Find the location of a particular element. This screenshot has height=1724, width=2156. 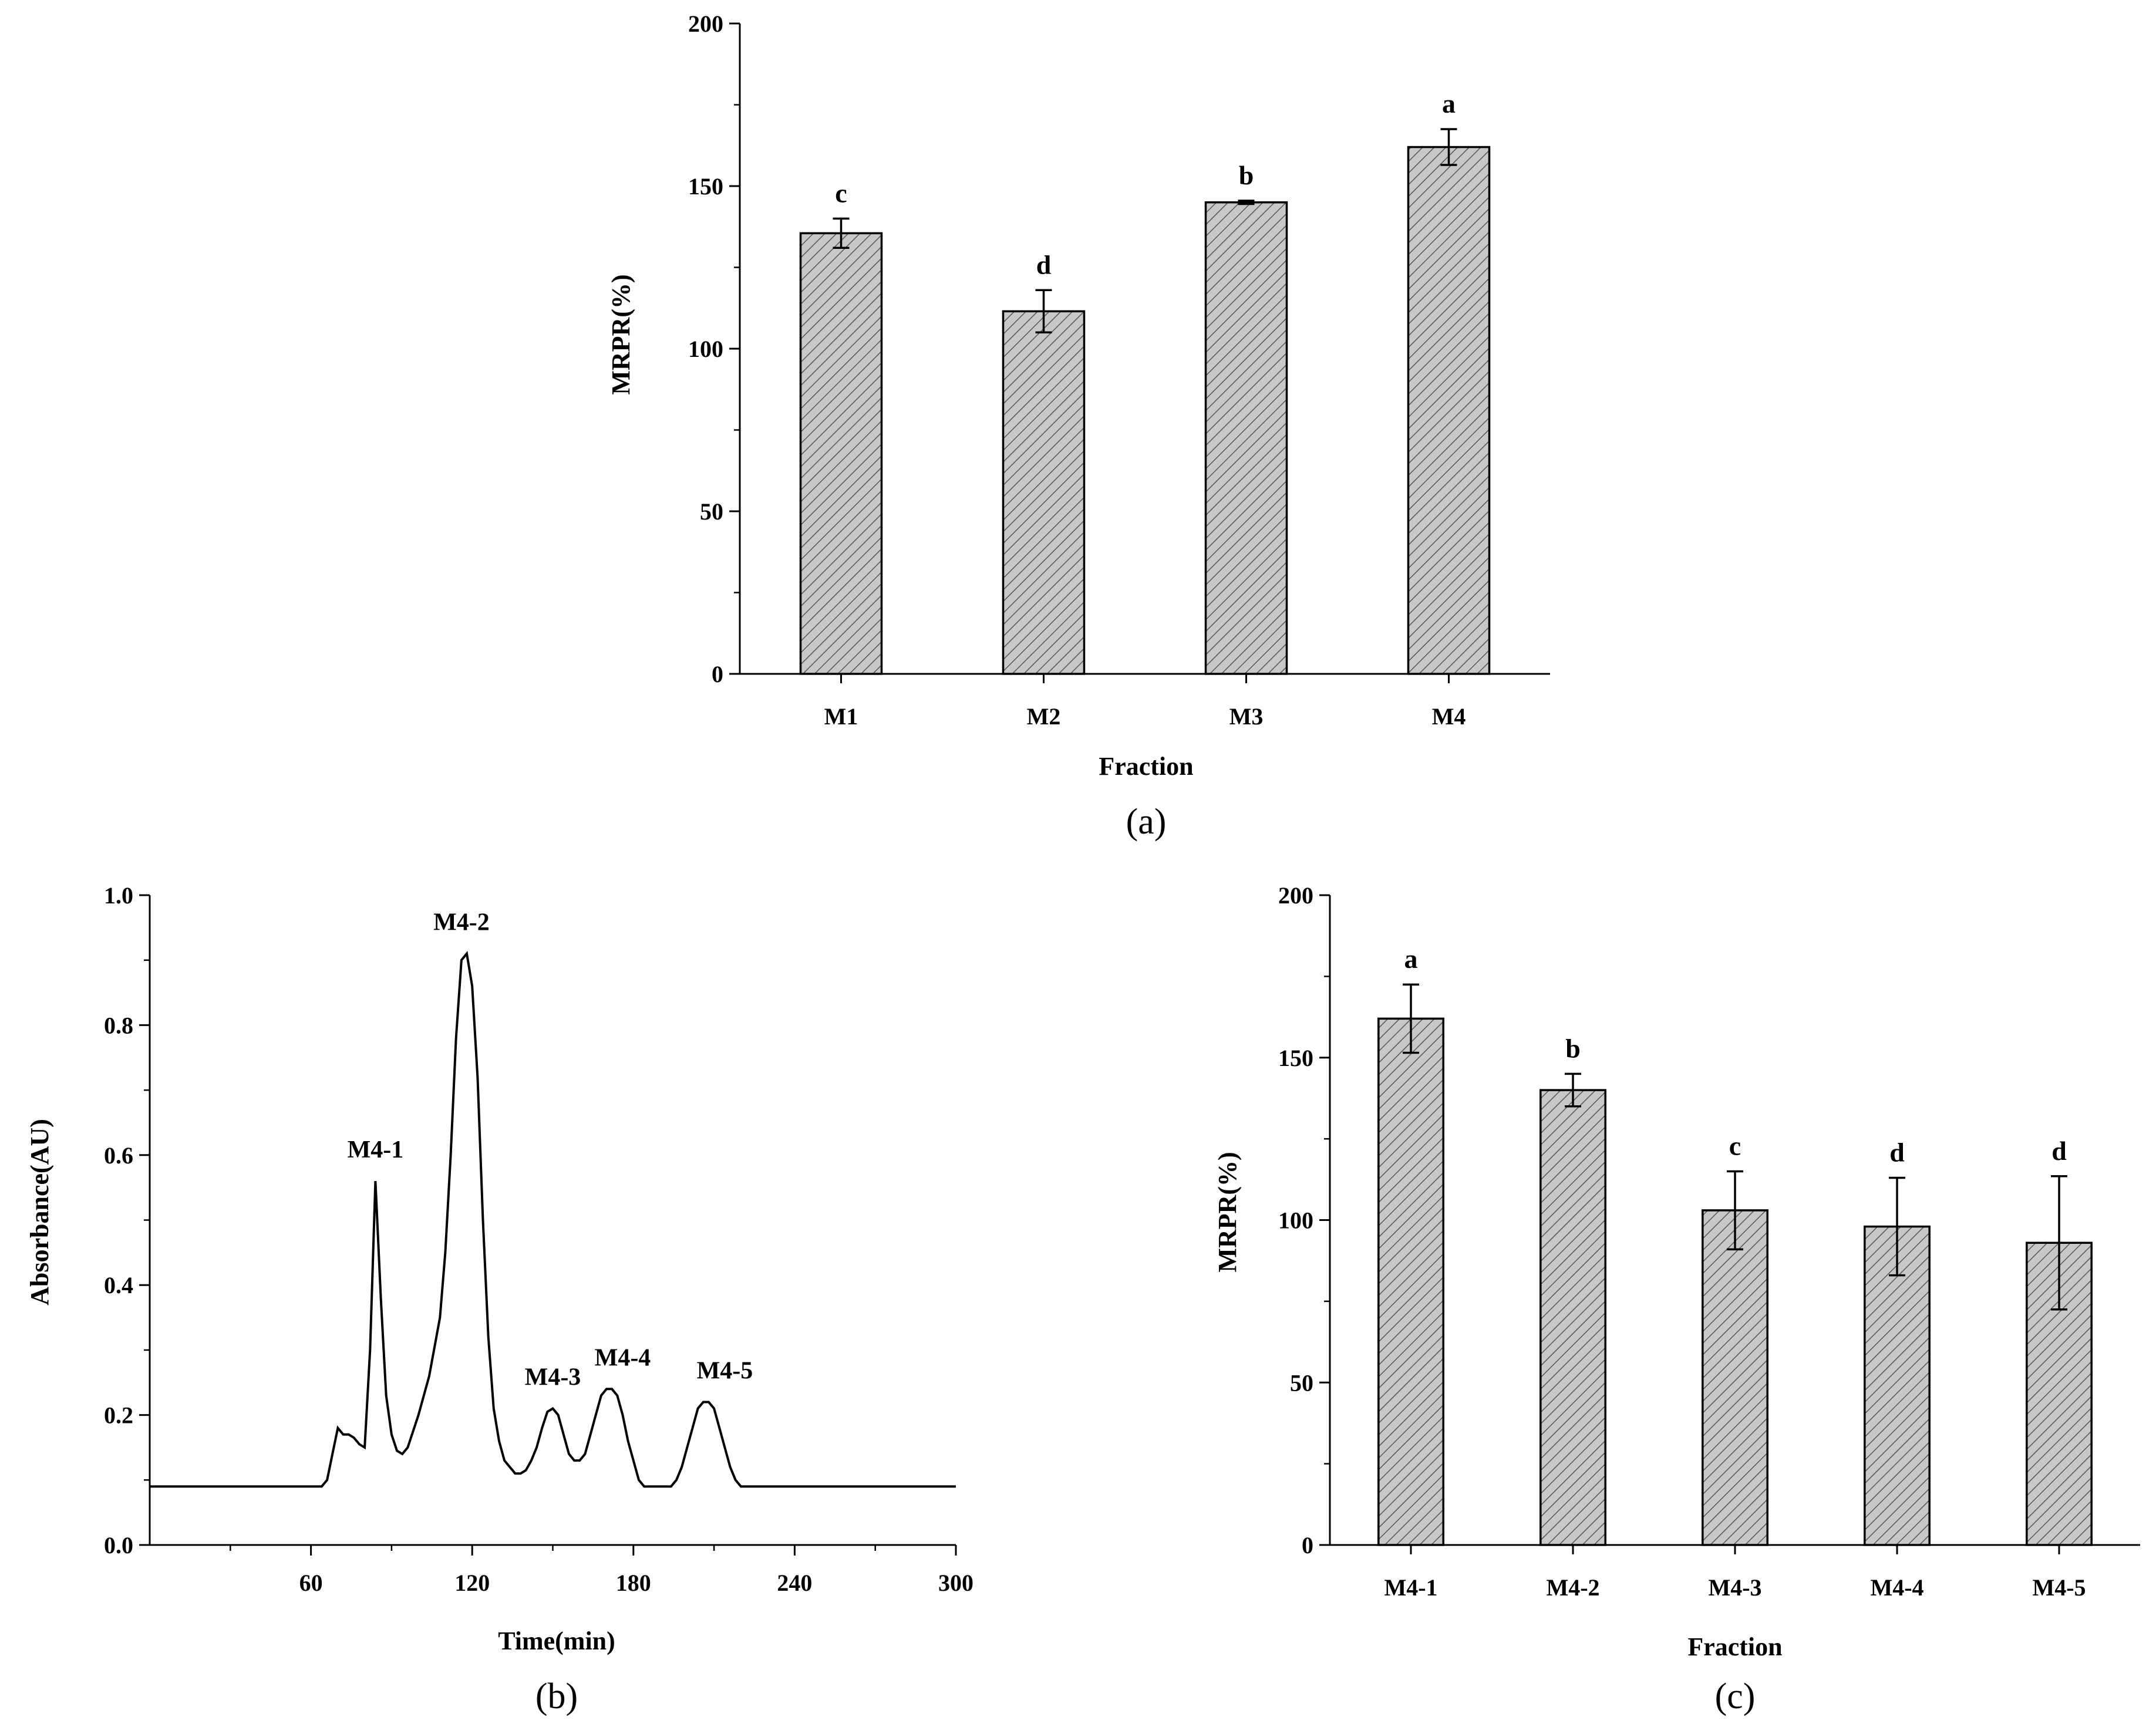

panel-b-y-tick-label: 0.6 is located at coordinates (118, 1155).